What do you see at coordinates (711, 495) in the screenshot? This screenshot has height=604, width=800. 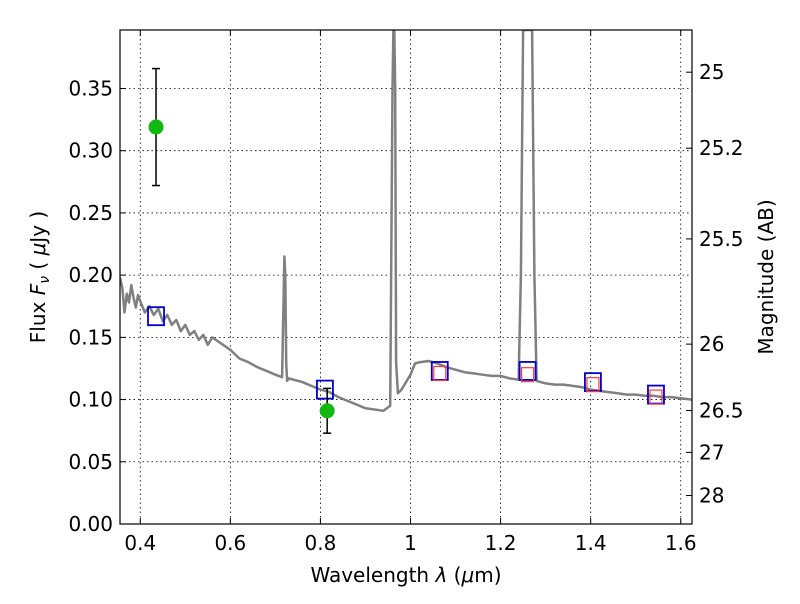 I see `y2-tick-label: 28` at bounding box center [711, 495].